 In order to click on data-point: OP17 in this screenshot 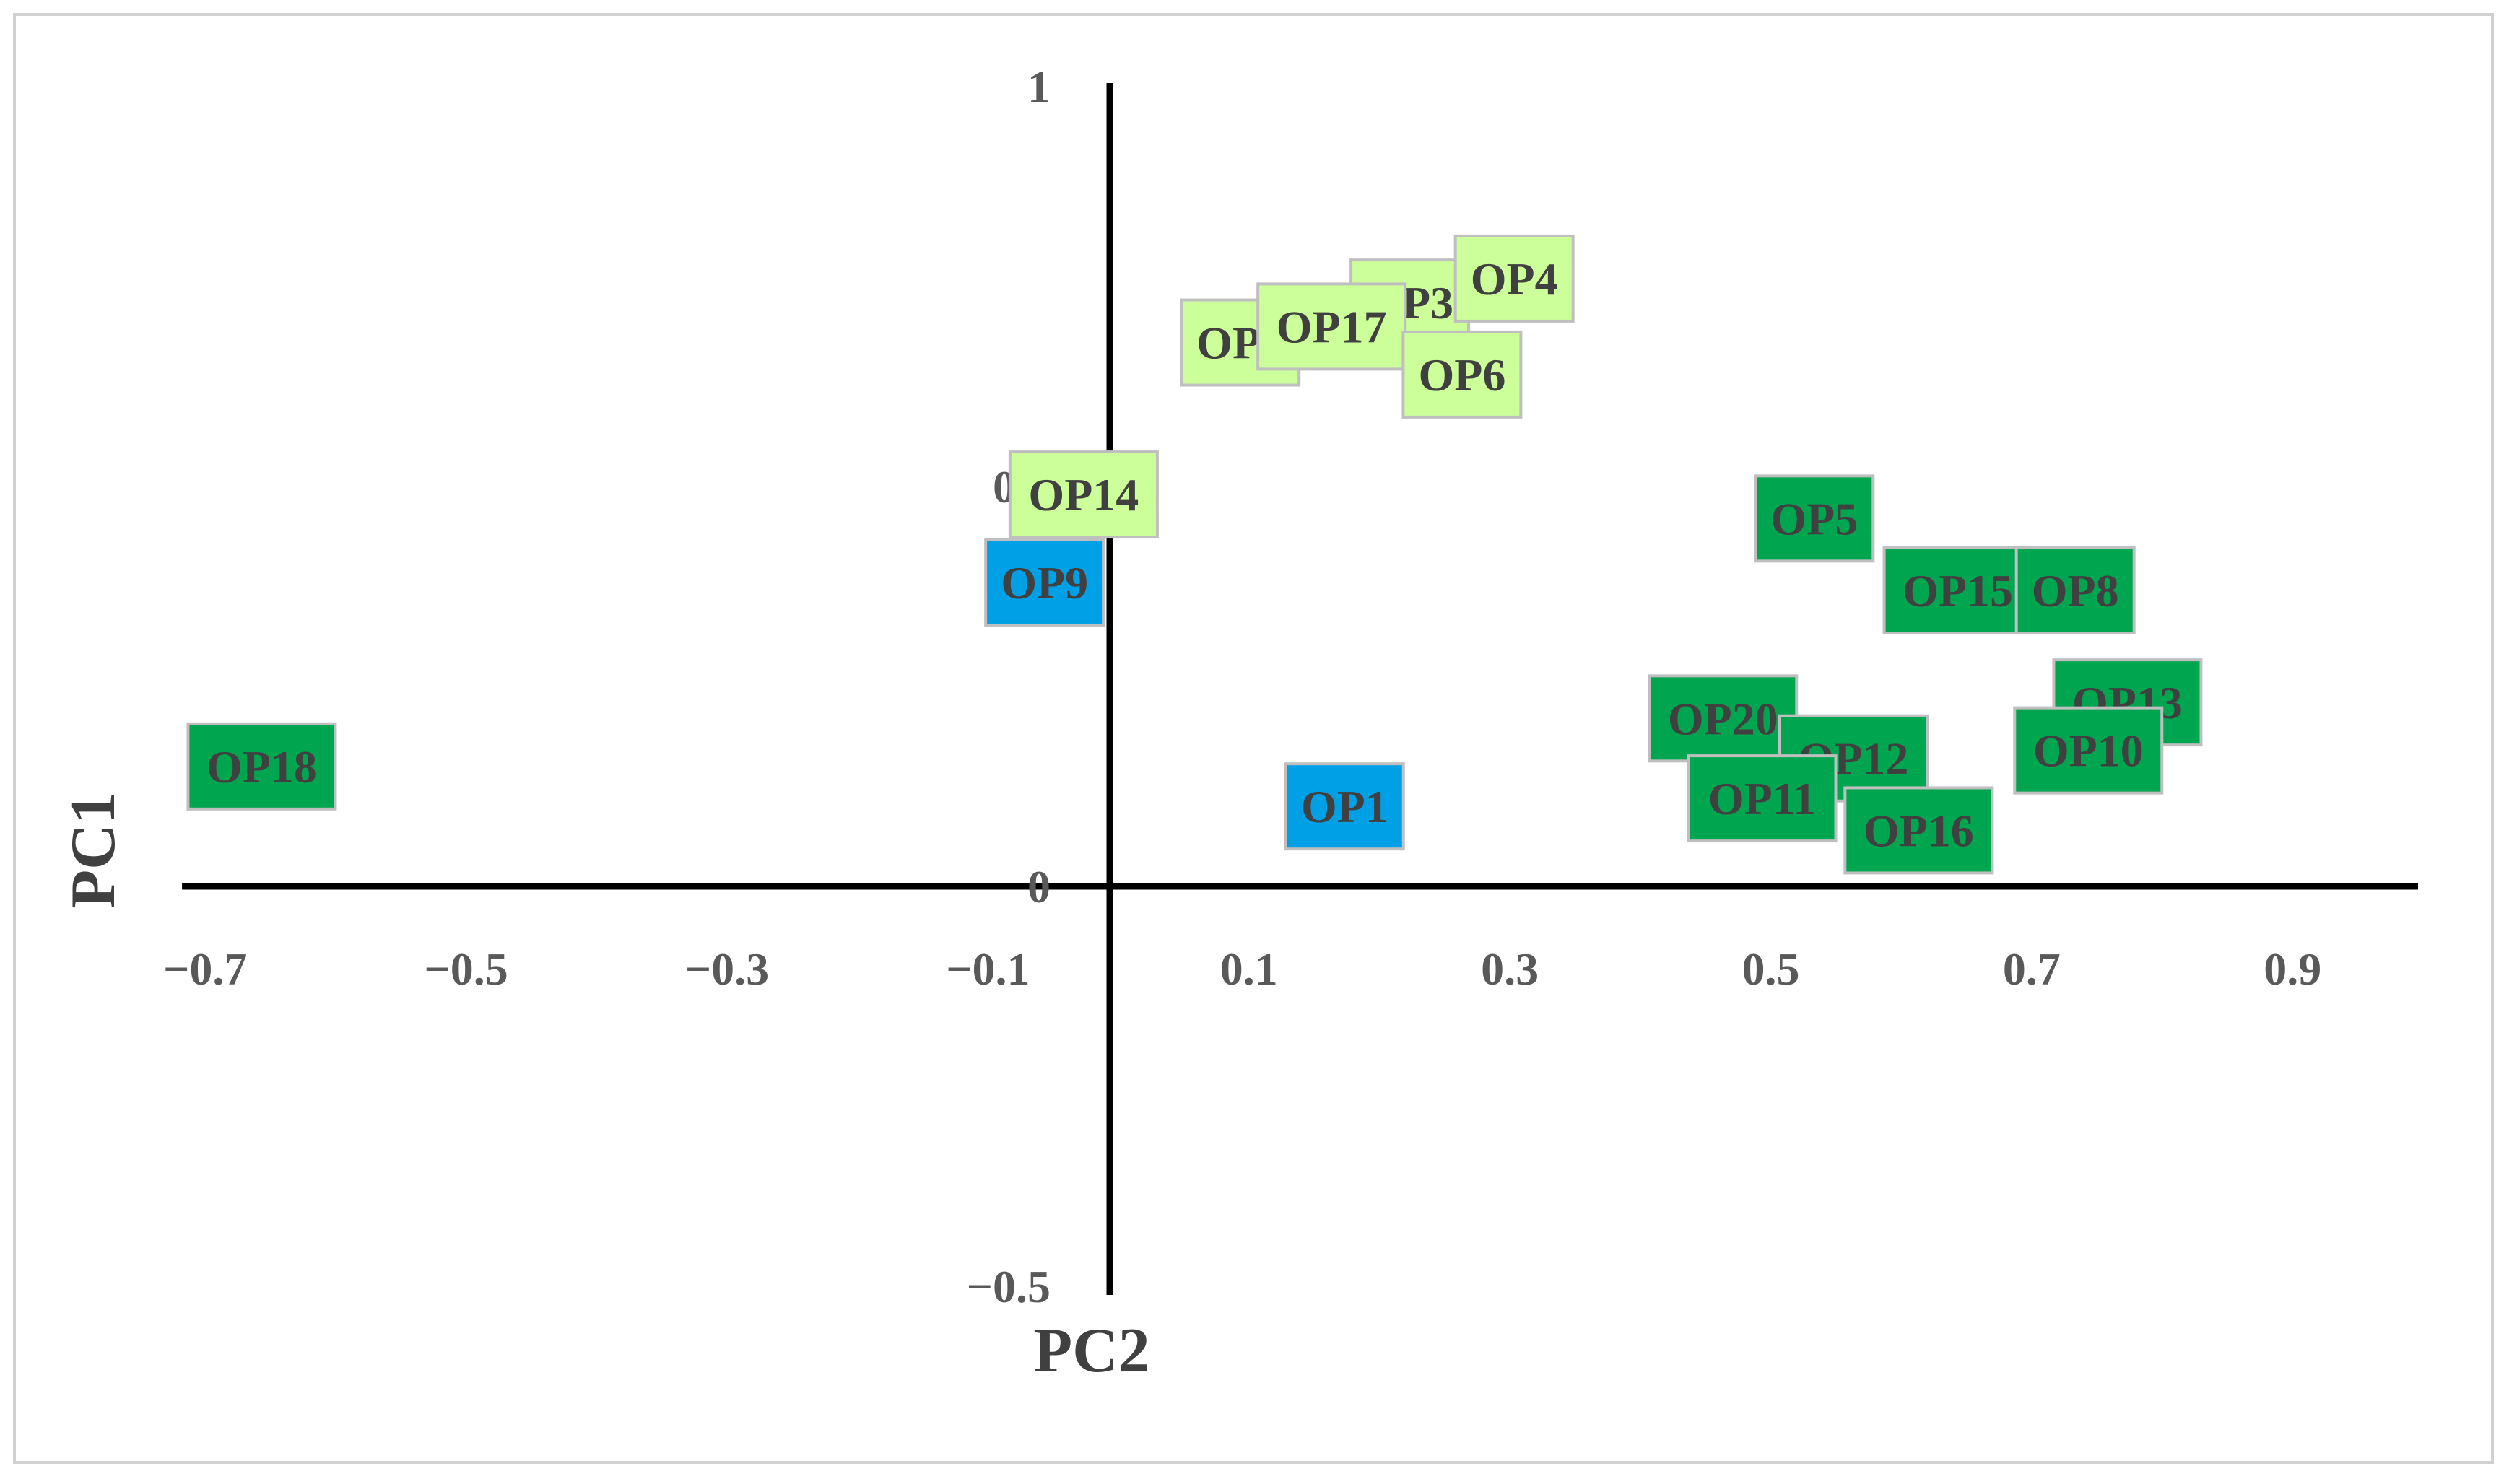, I will do `click(1331, 326)`.